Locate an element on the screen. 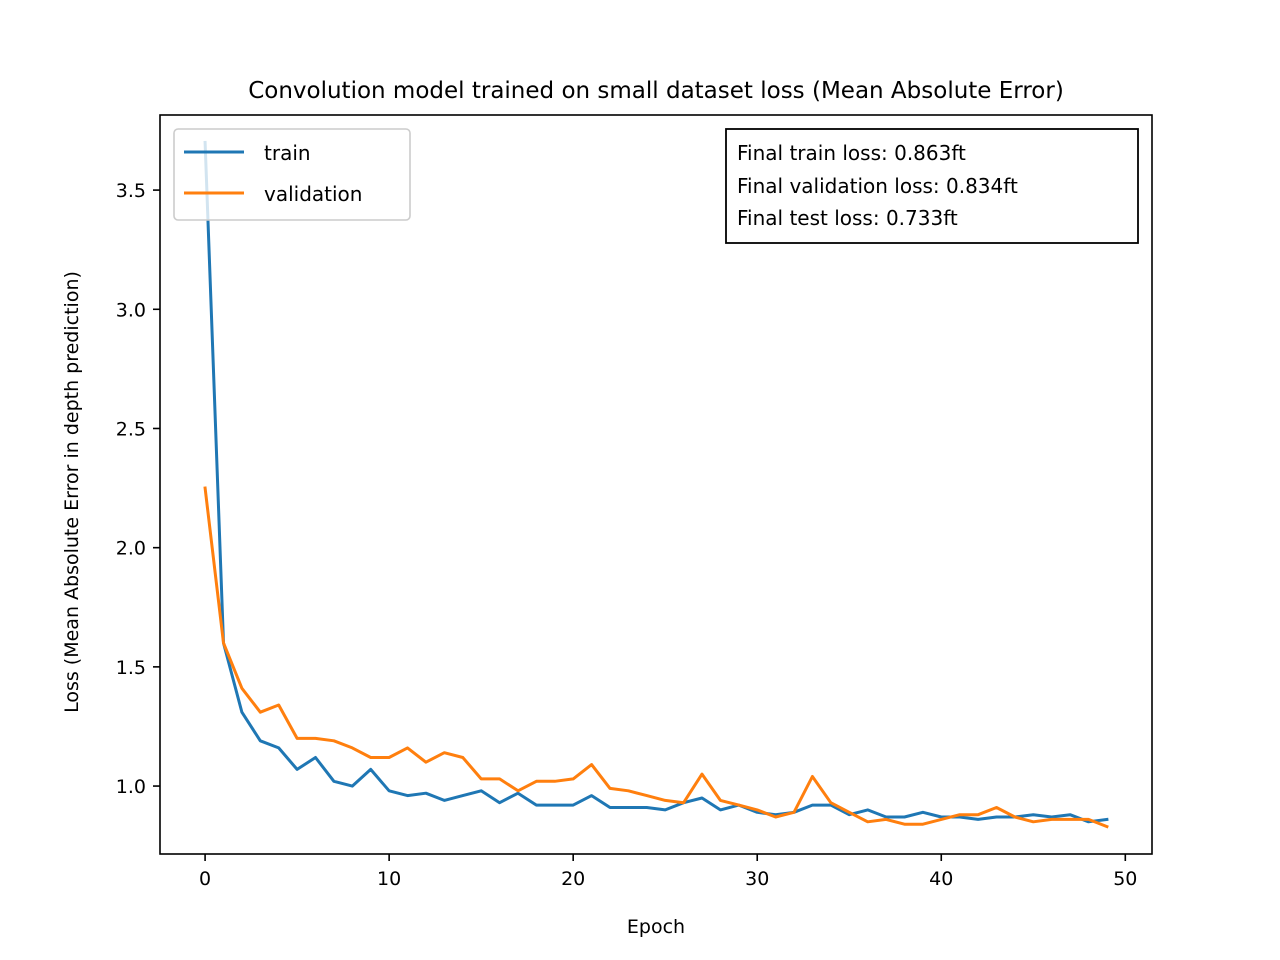 The image size is (1280, 960). annotation-line-test: Final test loss: 0.733ft is located at coordinates (847, 218).